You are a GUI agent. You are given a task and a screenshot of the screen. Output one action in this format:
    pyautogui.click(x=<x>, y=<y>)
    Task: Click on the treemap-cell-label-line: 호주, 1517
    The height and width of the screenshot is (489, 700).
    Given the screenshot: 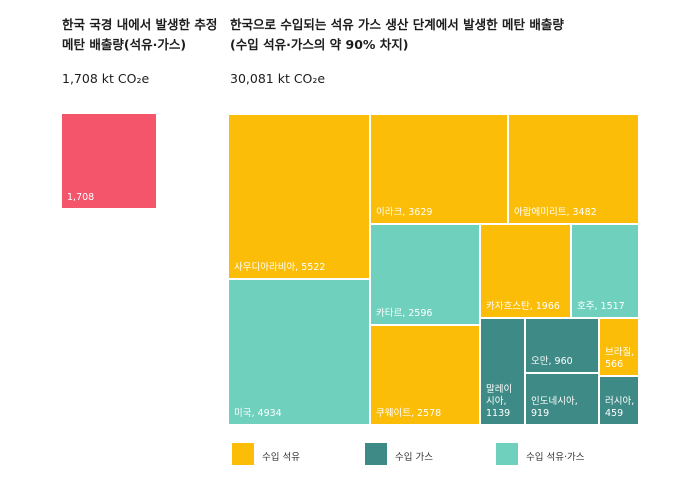 What is the action you would take?
    pyautogui.click(x=601, y=306)
    